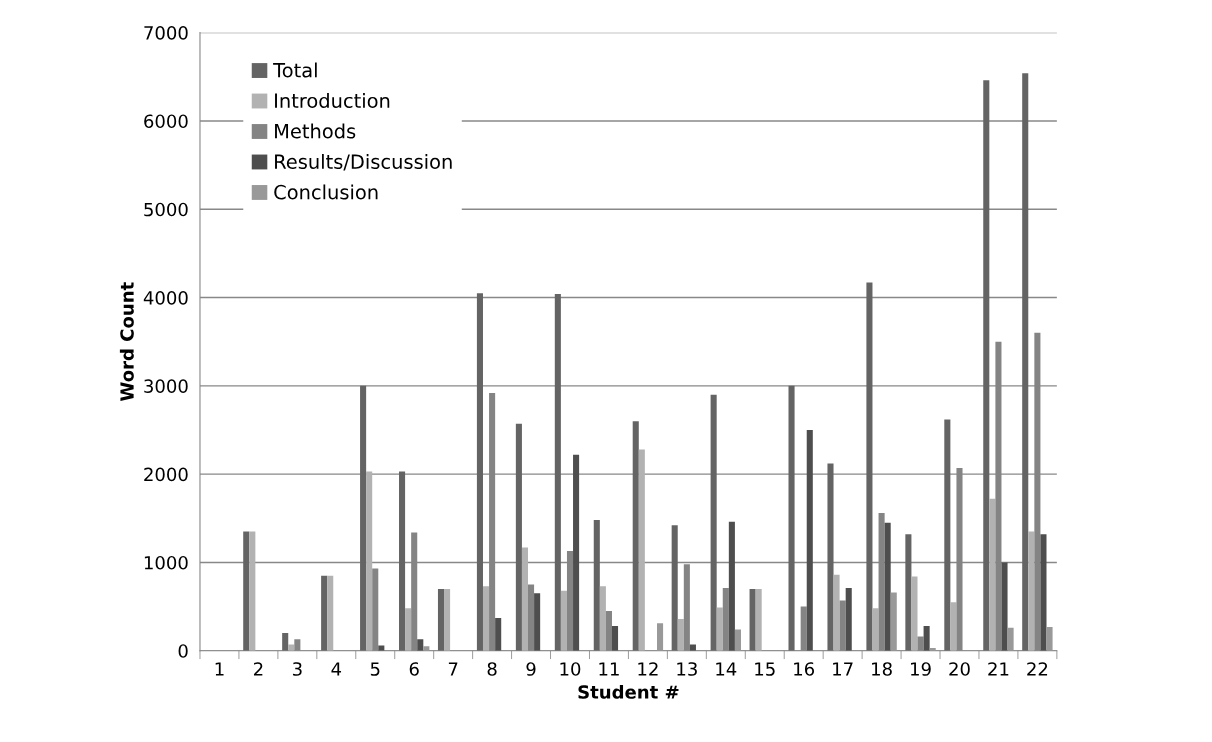 Image resolution: width=1212 pixels, height=742 pixels. Describe the element at coordinates (166, 474) in the screenshot. I see `y-tick-label: 2000` at that location.